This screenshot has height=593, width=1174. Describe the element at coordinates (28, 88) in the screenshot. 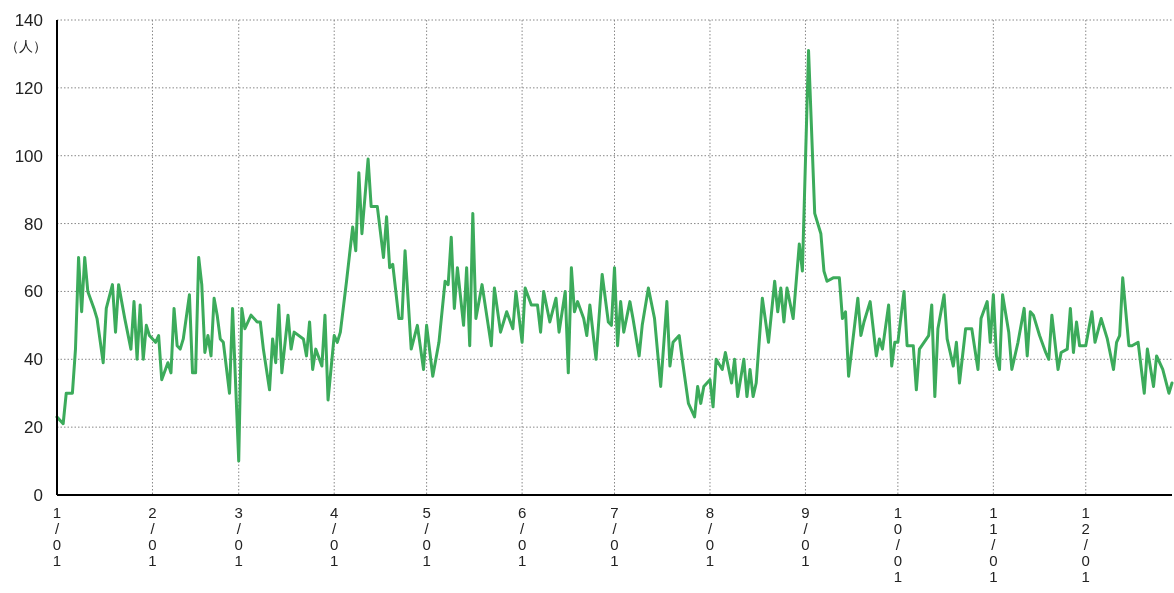

I see `y-tick-label: 120` at that location.